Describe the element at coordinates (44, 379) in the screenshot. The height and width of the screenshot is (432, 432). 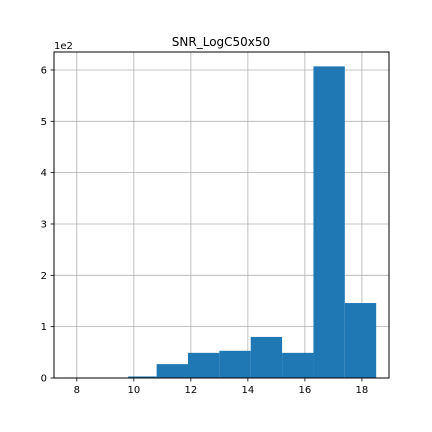
I see `y-tick-label: 0` at that location.